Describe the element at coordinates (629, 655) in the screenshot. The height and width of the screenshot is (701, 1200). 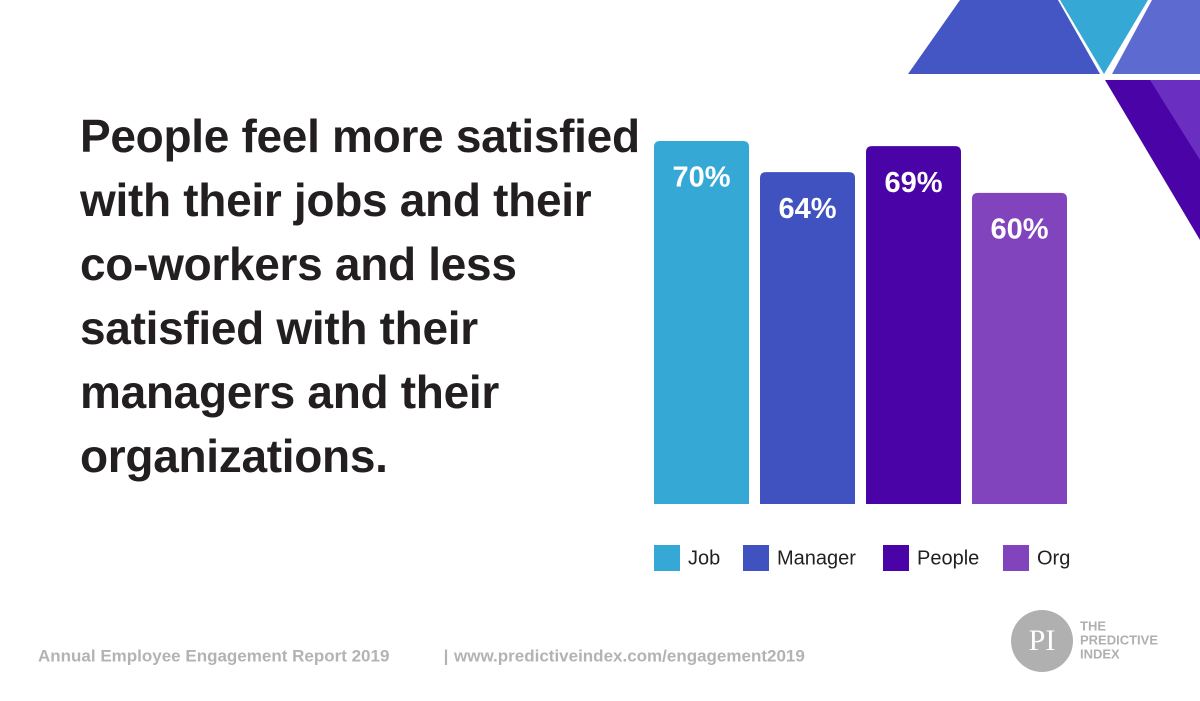
I see `footer-url: www.predictiveindex.com/engagement2019` at that location.